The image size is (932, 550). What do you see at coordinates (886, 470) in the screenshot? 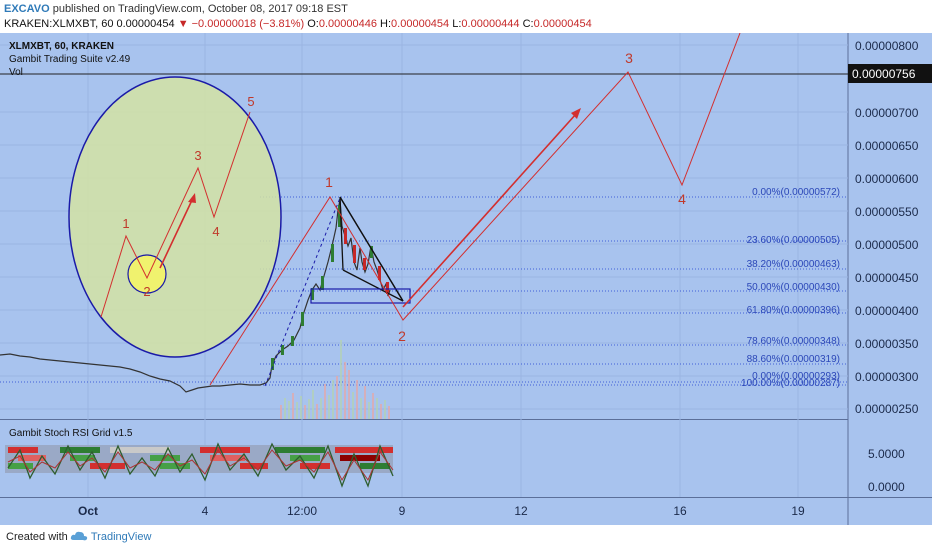
I see `oscillator-axis-labels: 5.0000 0.0000` at bounding box center [886, 470].